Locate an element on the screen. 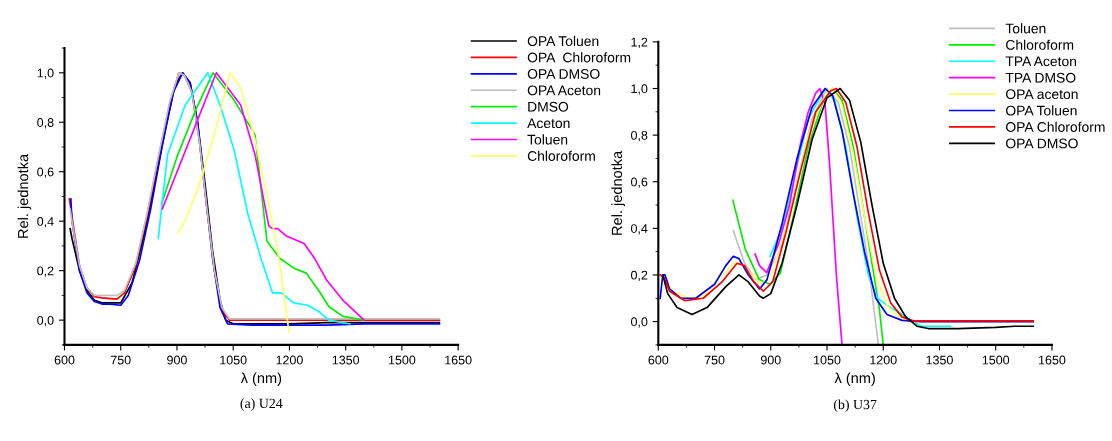 The height and width of the screenshot is (441, 1112). legend-label: OPA Aceton is located at coordinates (564, 90).